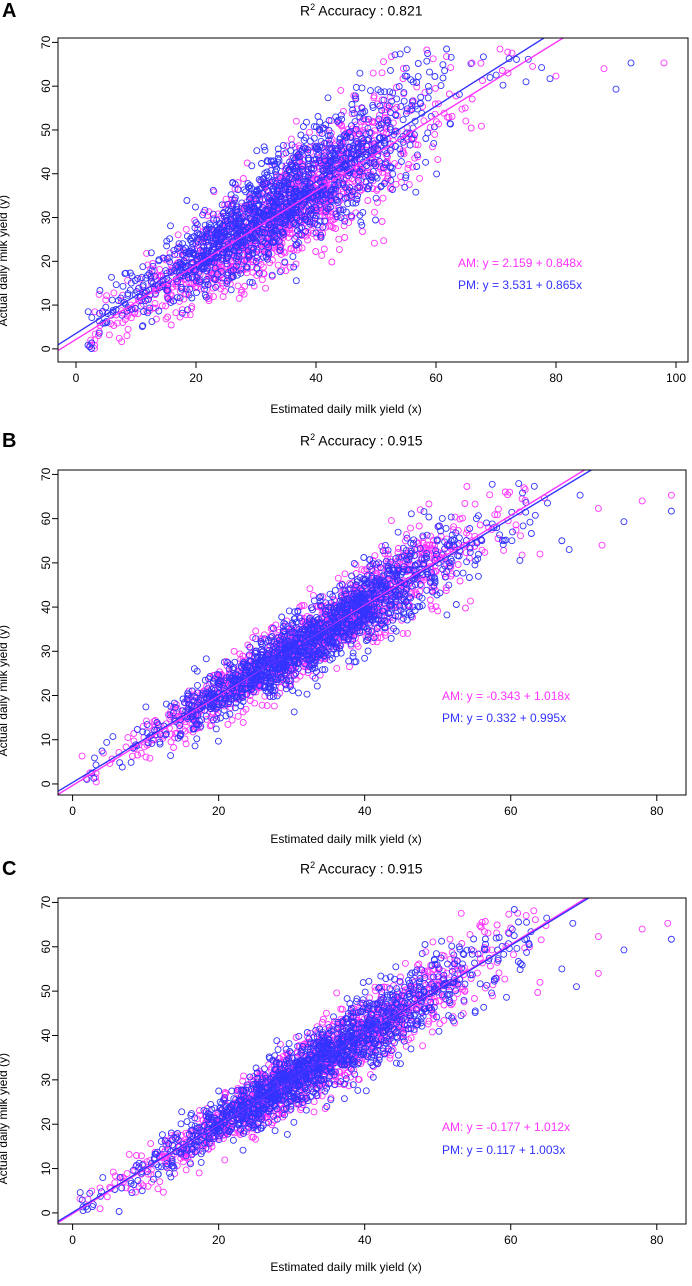 The height and width of the screenshot is (1286, 692). Describe the element at coordinates (9, 11) in the screenshot. I see `panel-letter-a: A` at that location.